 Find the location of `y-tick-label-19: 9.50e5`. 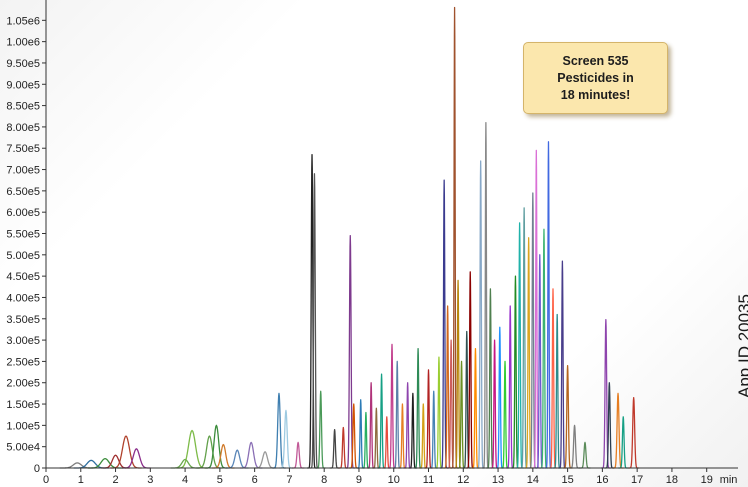

y-tick-label-19: 9.50e5 is located at coordinates (23, 64).